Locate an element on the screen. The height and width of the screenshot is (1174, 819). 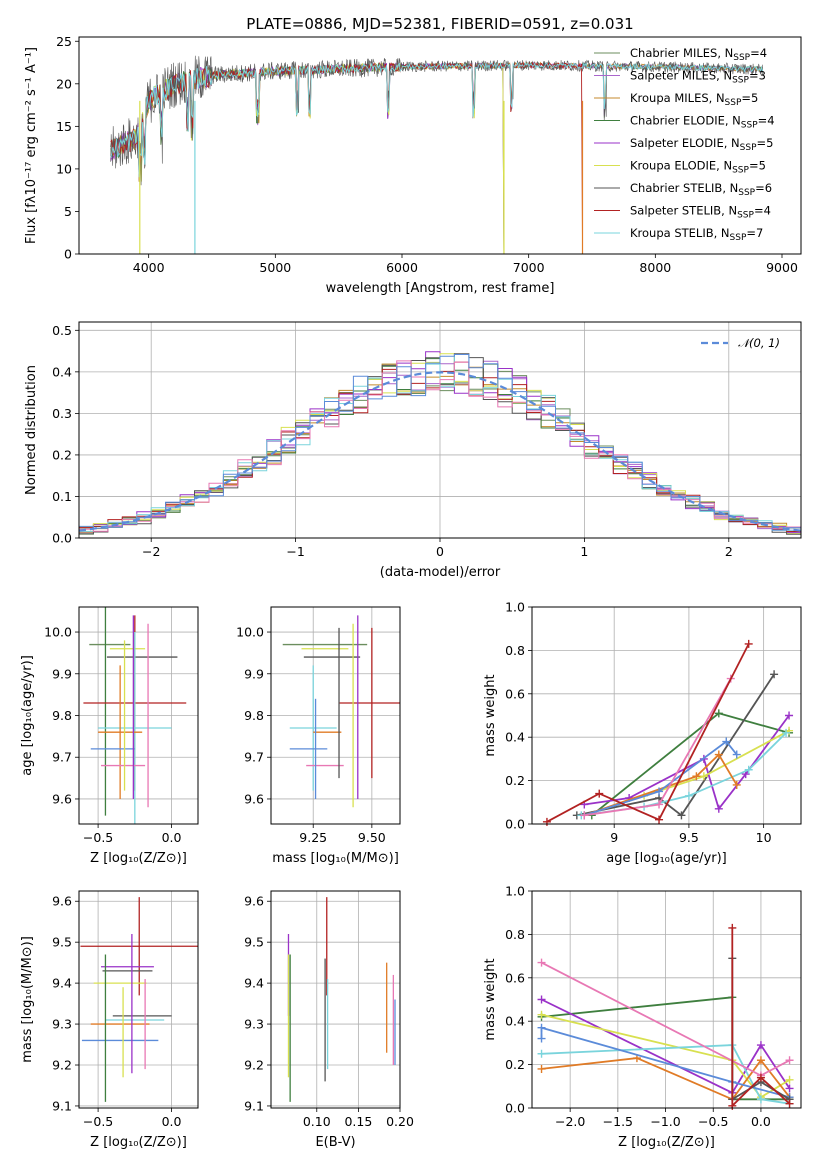
legend-entry-main: Chabrier ELODIE, N is located at coordinates (685, 121).